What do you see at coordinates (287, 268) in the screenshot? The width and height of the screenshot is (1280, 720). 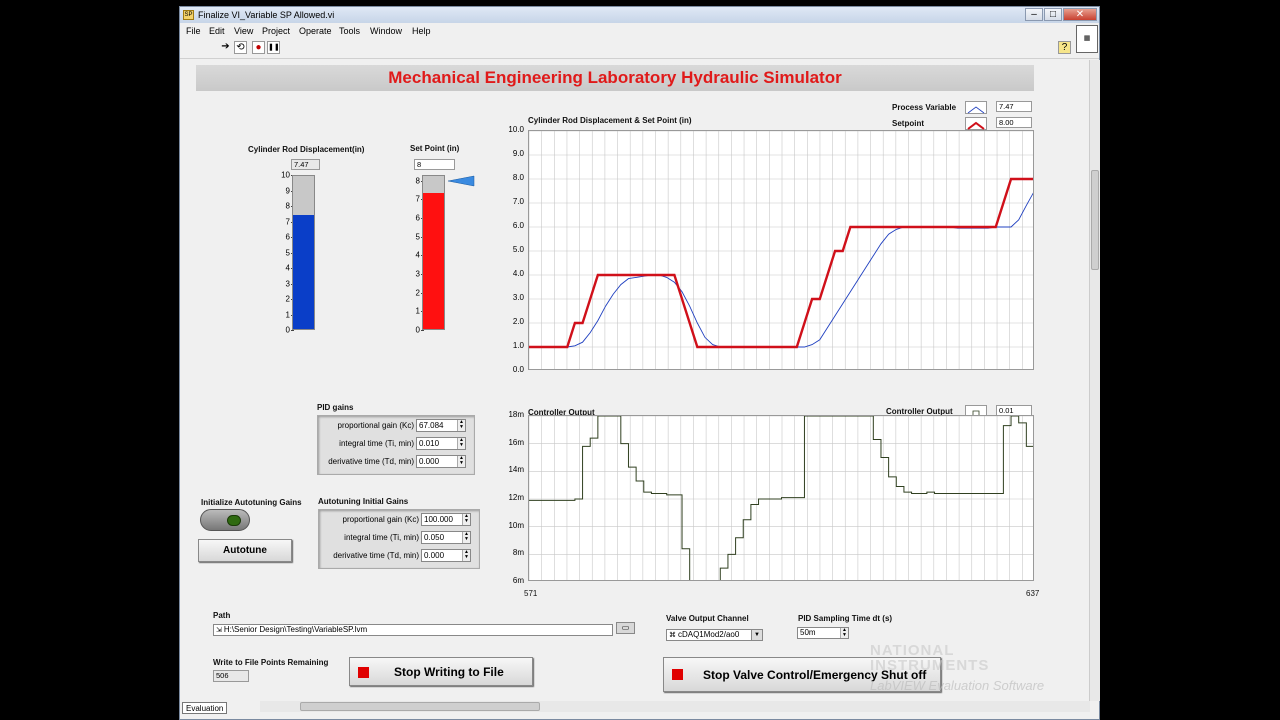 I see `scale-tick-label: 4` at bounding box center [287, 268].